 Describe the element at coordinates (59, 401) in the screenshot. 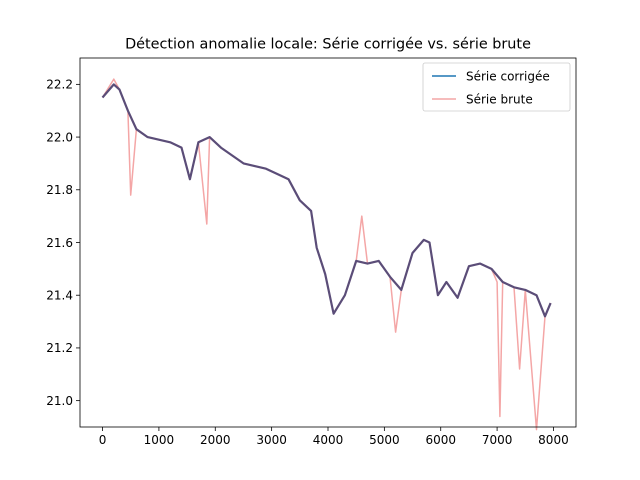

I see `y-tick-label: 21.0` at that location.